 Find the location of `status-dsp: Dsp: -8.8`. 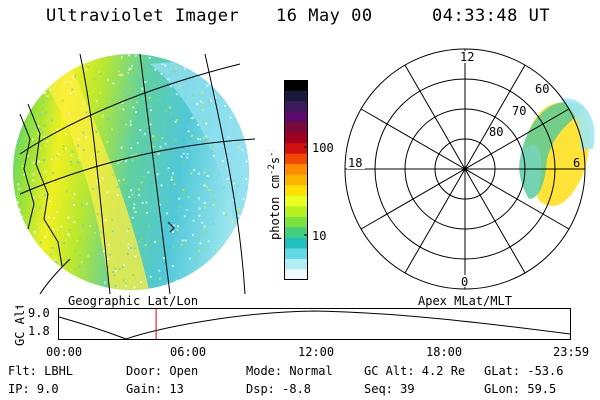

status-dsp: Dsp: -8.8 is located at coordinates (279, 389).